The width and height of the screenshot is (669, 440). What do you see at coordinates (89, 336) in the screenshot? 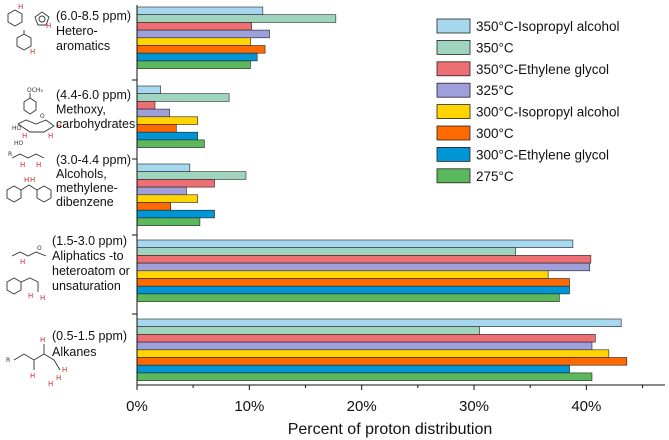
I see `category-label-line: (0.5-1.5 ppm)` at bounding box center [89, 336].